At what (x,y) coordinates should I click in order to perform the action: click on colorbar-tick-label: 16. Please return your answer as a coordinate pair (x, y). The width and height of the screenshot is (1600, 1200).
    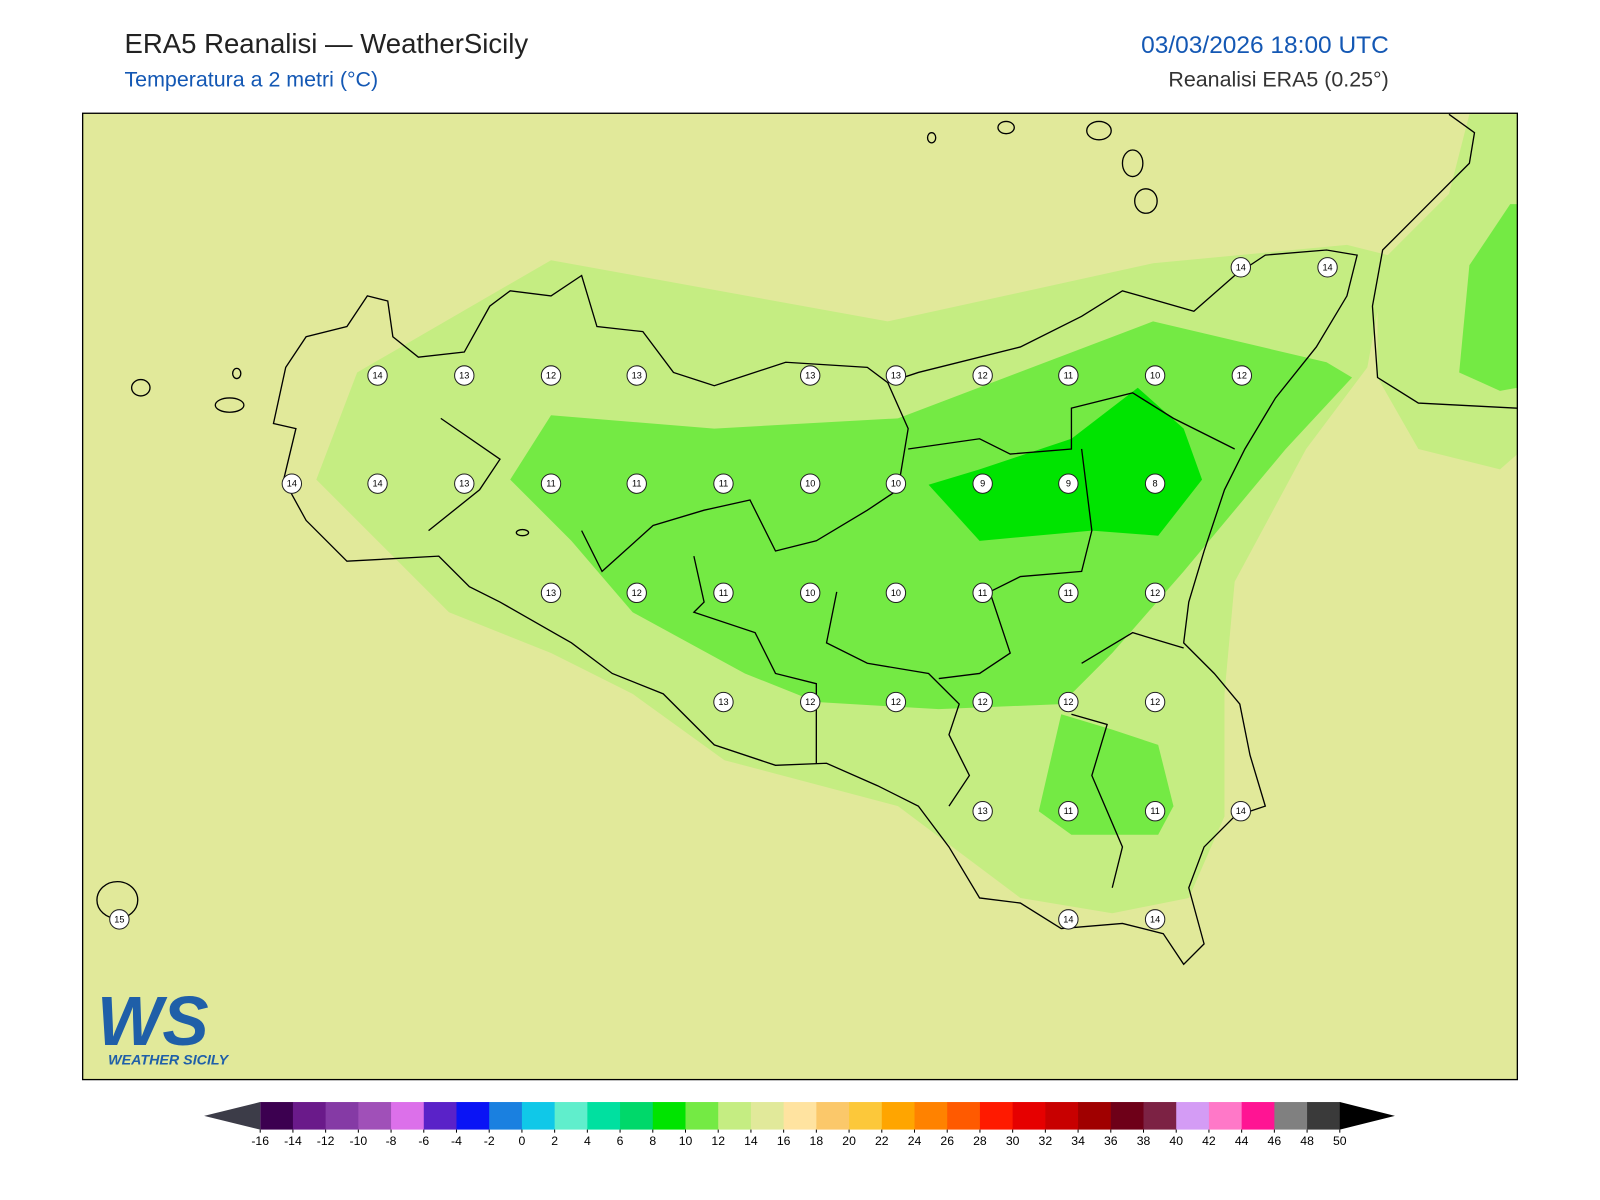
    Looking at the image, I should click on (784, 1141).